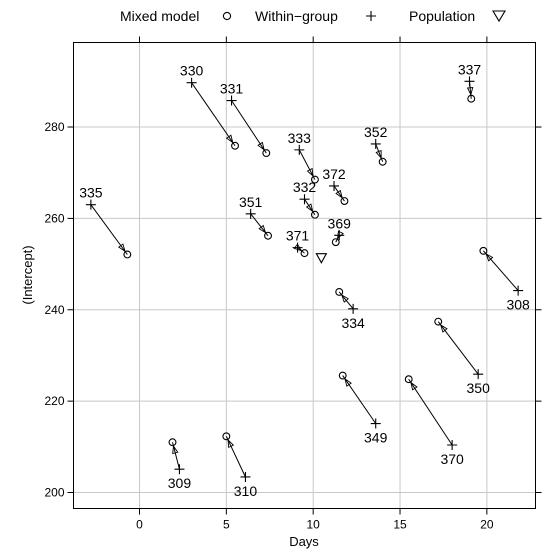  Describe the element at coordinates (226, 525) in the screenshot. I see `x-tick-label: 5` at that location.